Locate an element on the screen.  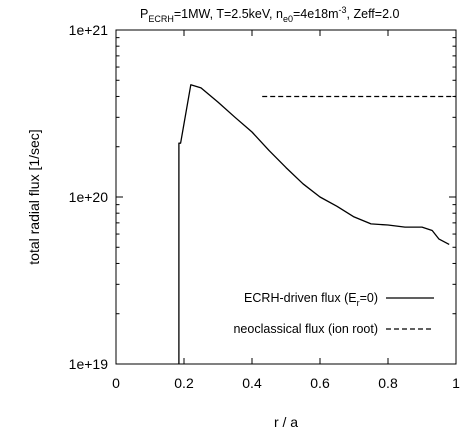
y-tick-label: 1e+20 is located at coordinates (89, 197).